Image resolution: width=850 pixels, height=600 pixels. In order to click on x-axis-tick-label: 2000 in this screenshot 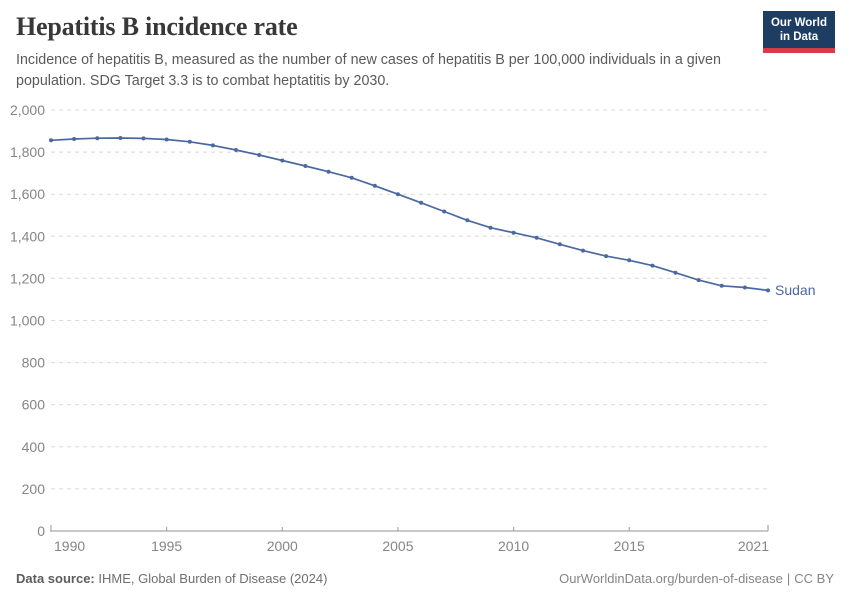, I will do `click(282, 546)`.